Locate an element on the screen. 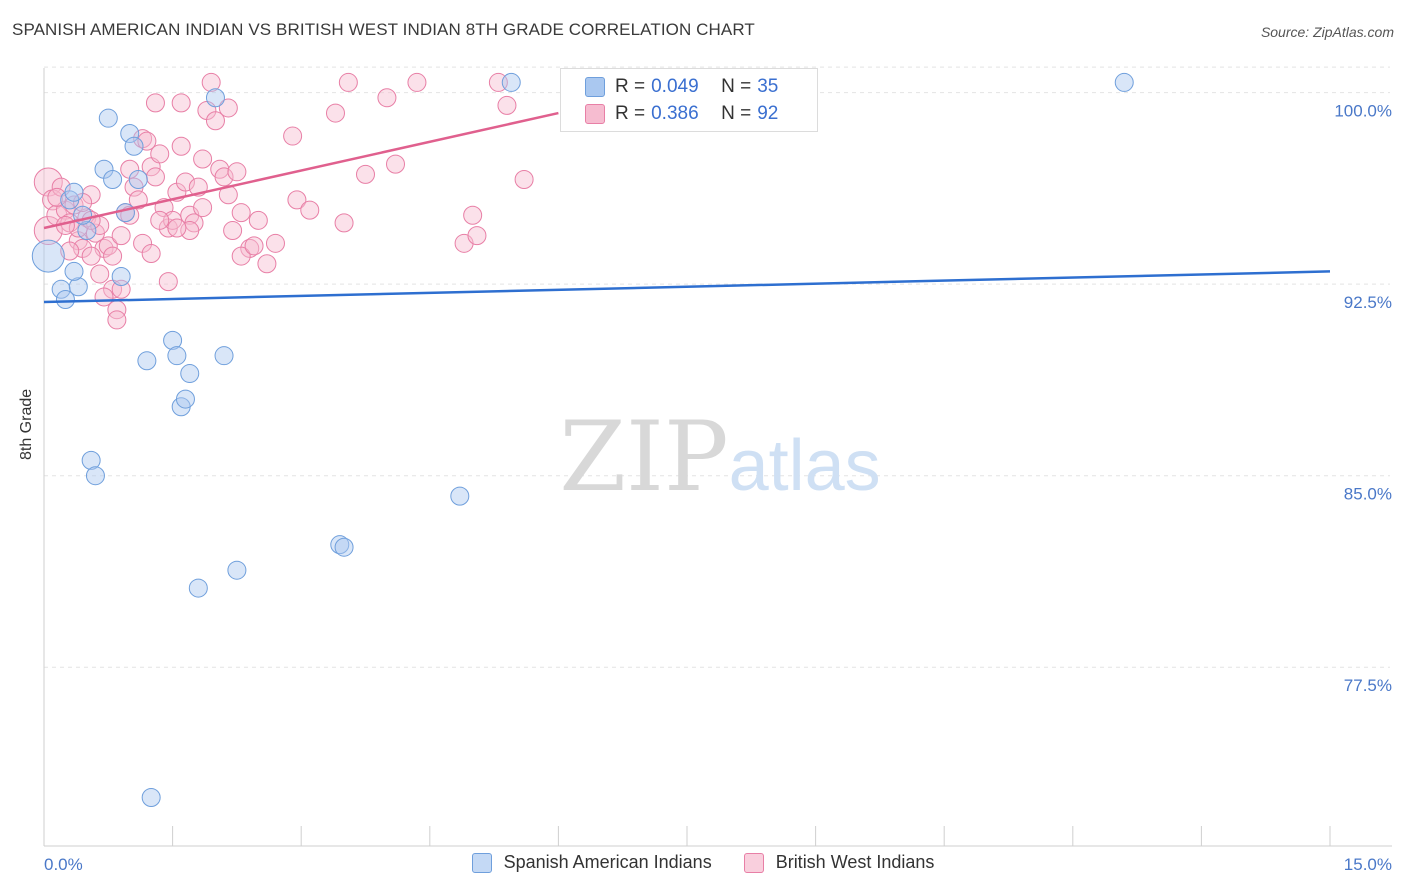 The image size is (1406, 892). watermark-zip: ZIP is located at coordinates (643, 457).